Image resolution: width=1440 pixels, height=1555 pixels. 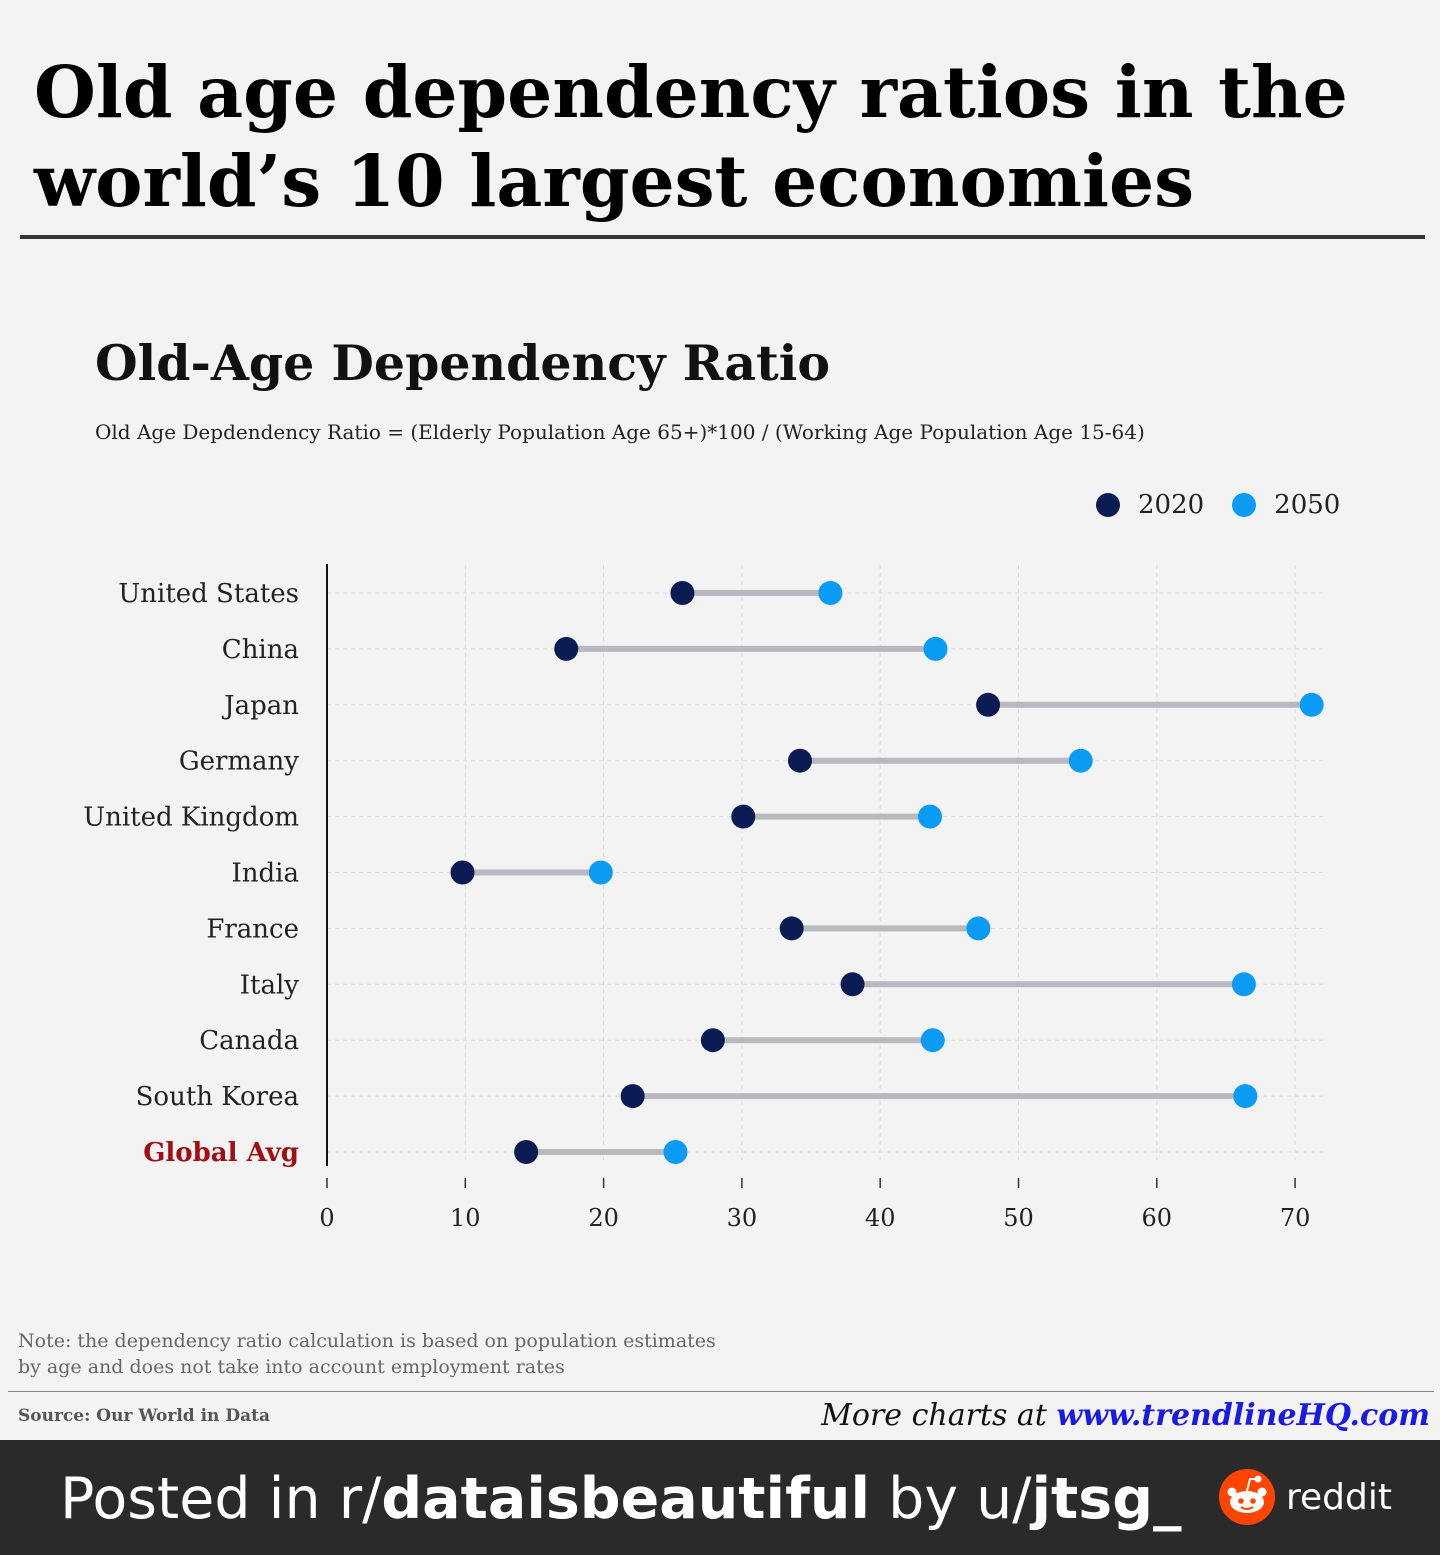 I want to click on headline-line-1: Old age dependency ratios in the, so click(x=691, y=92).